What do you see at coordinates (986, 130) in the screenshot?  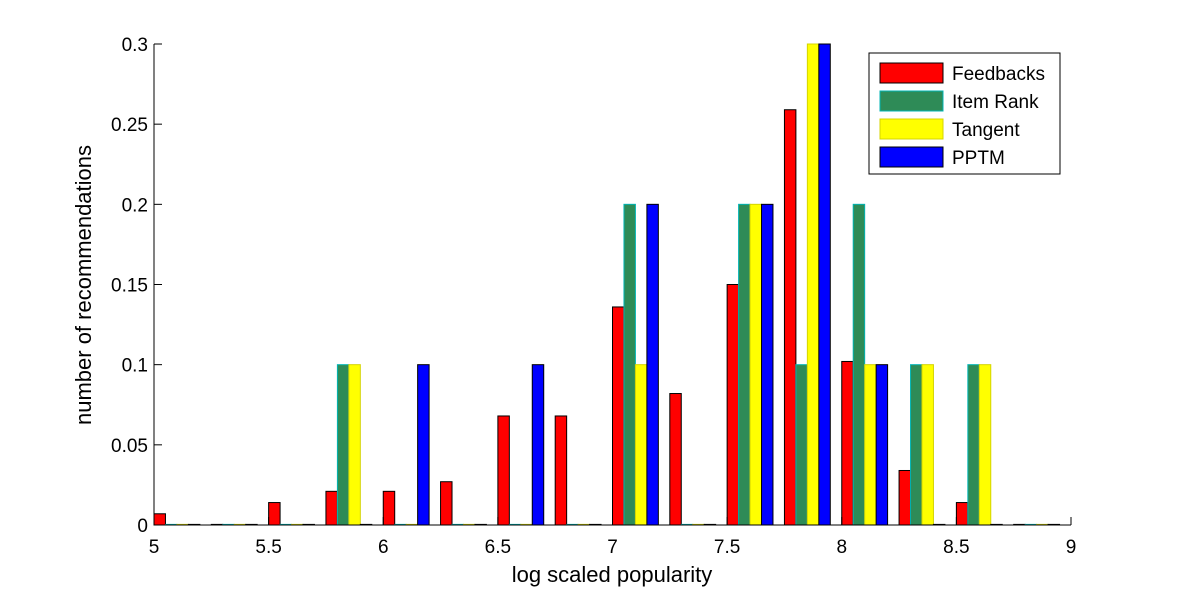 I see `legend-label-tangent: Tangent` at bounding box center [986, 130].